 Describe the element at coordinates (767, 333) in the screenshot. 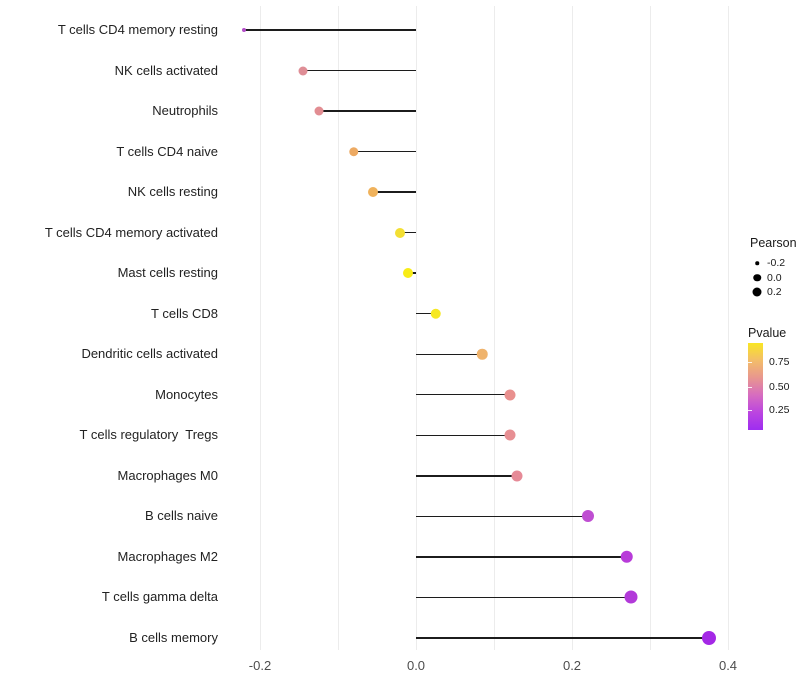

I see `pvalue-legend-title: Pvalue` at that location.